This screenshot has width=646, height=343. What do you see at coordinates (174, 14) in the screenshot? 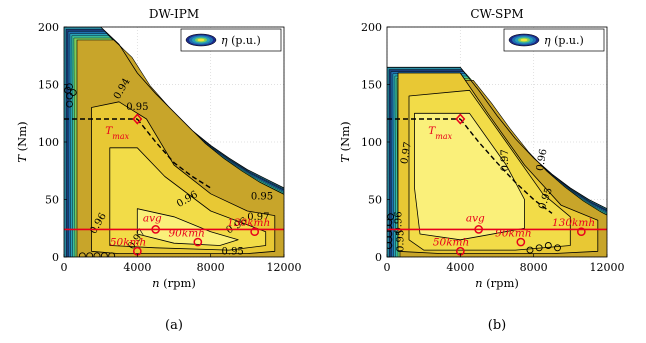
I see `chart-title: DW-IPM` at bounding box center [174, 14].